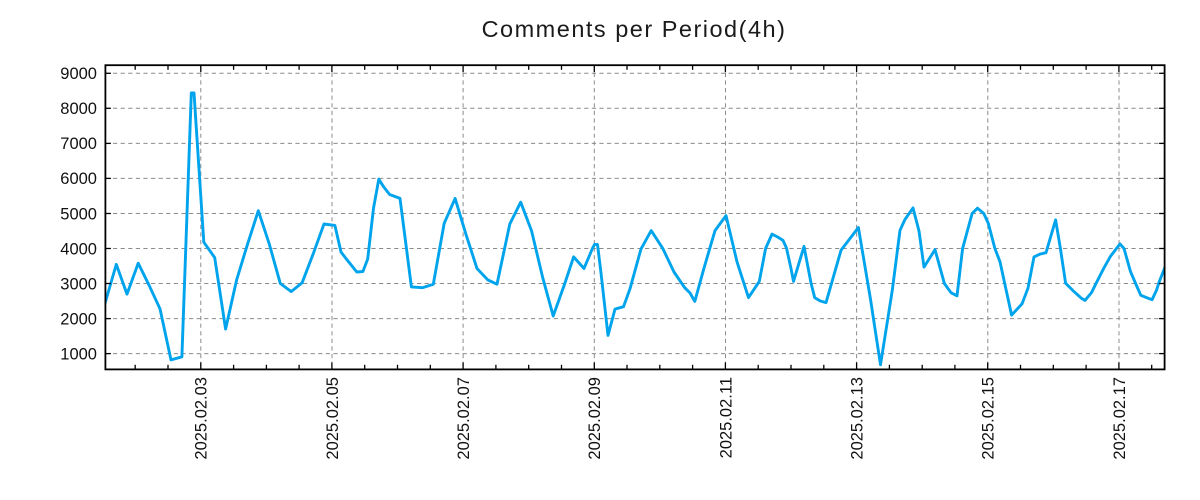 The width and height of the screenshot is (1200, 500). Describe the element at coordinates (726, 417) in the screenshot. I see `svg-text: 2025.02.11` at that location.